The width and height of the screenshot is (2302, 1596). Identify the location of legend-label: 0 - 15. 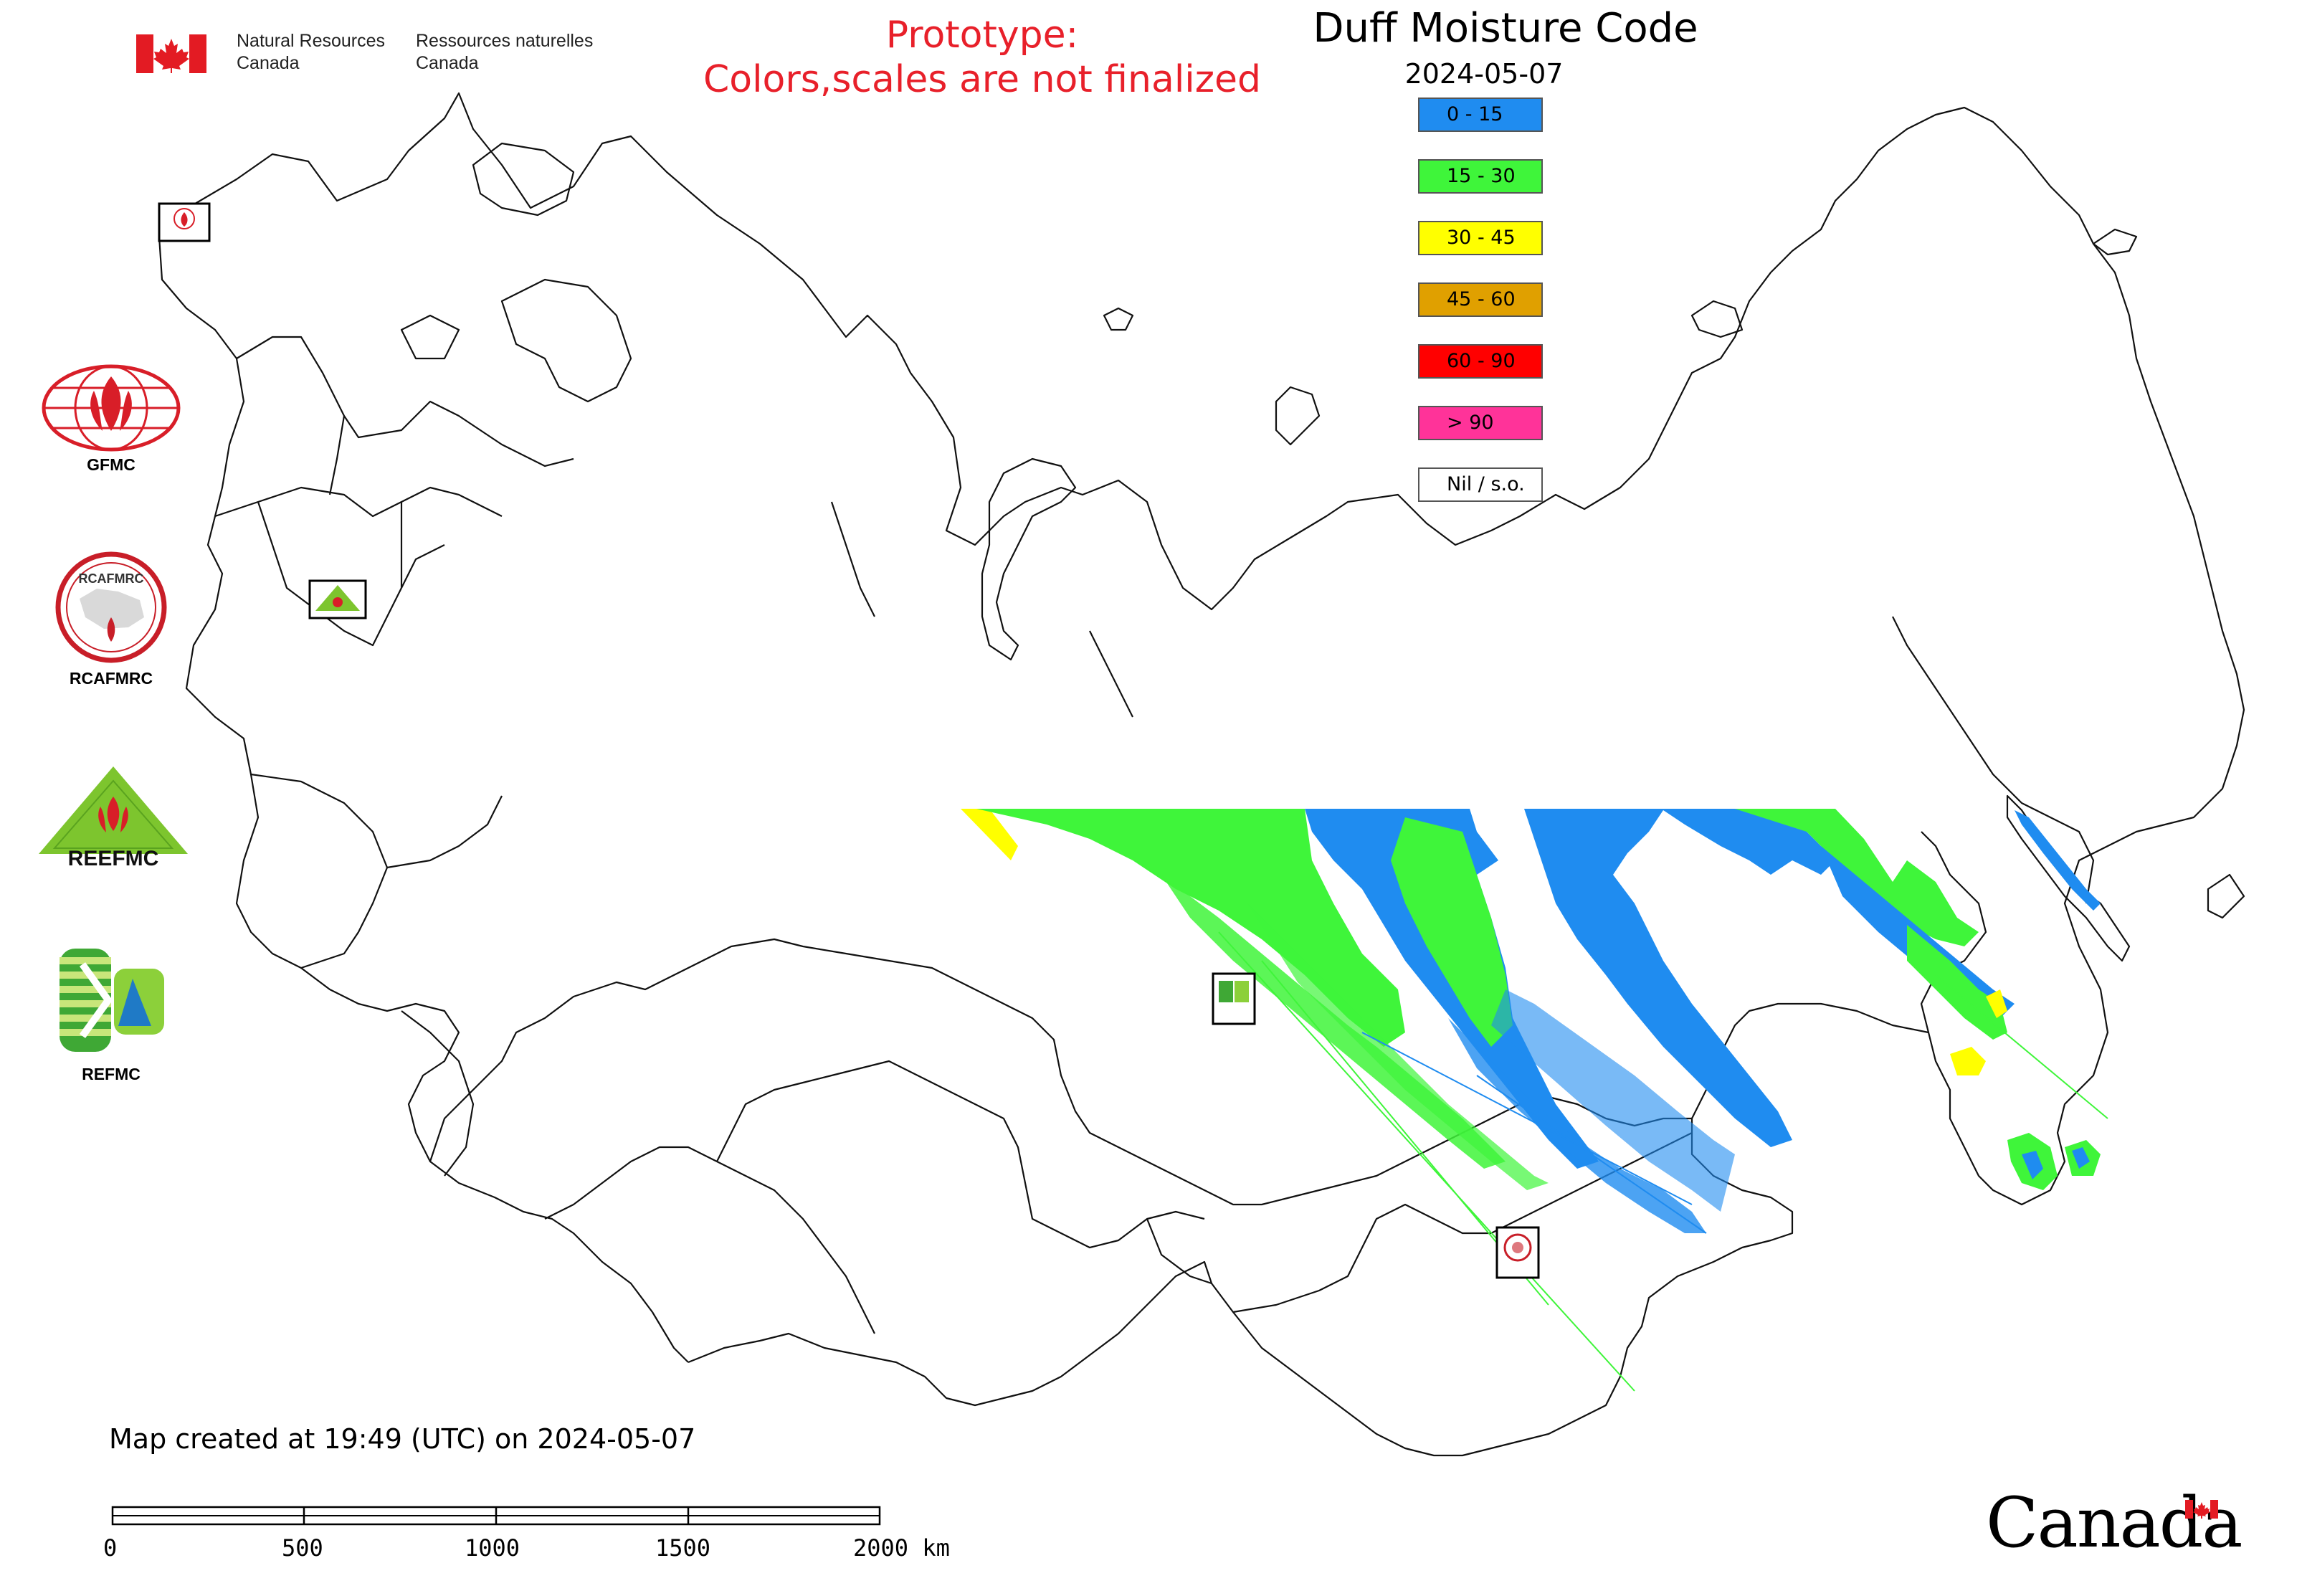
(1475, 114).